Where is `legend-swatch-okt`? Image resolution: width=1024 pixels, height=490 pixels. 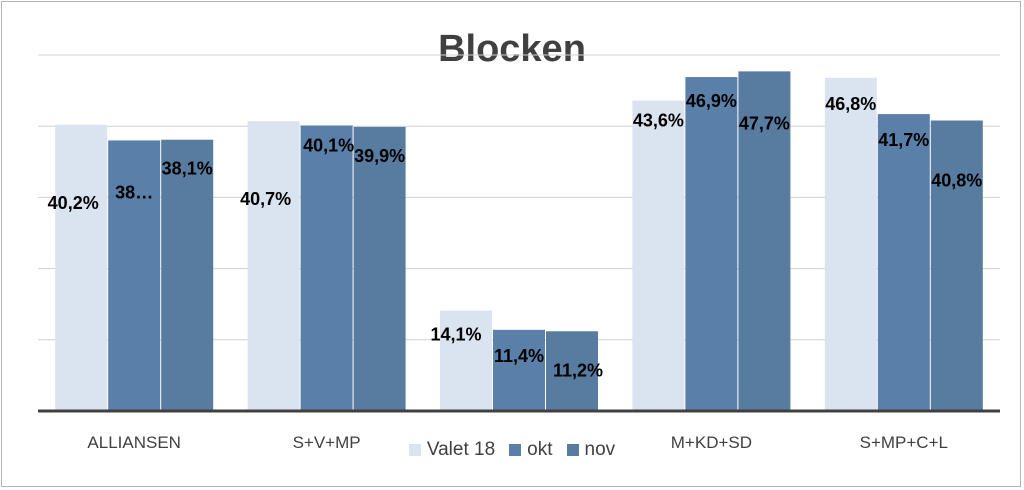 legend-swatch-okt is located at coordinates (515, 450).